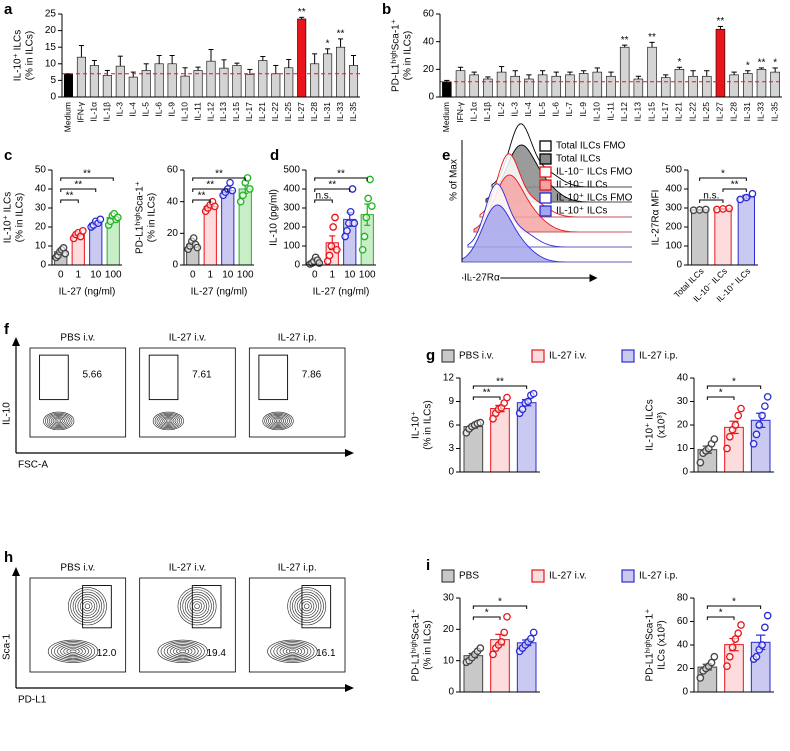 Image resolution: width=790 pixels, height=751 pixels. Describe the element at coordinates (41, 208) in the screenshot. I see `y-tick-label: 30` at that location.